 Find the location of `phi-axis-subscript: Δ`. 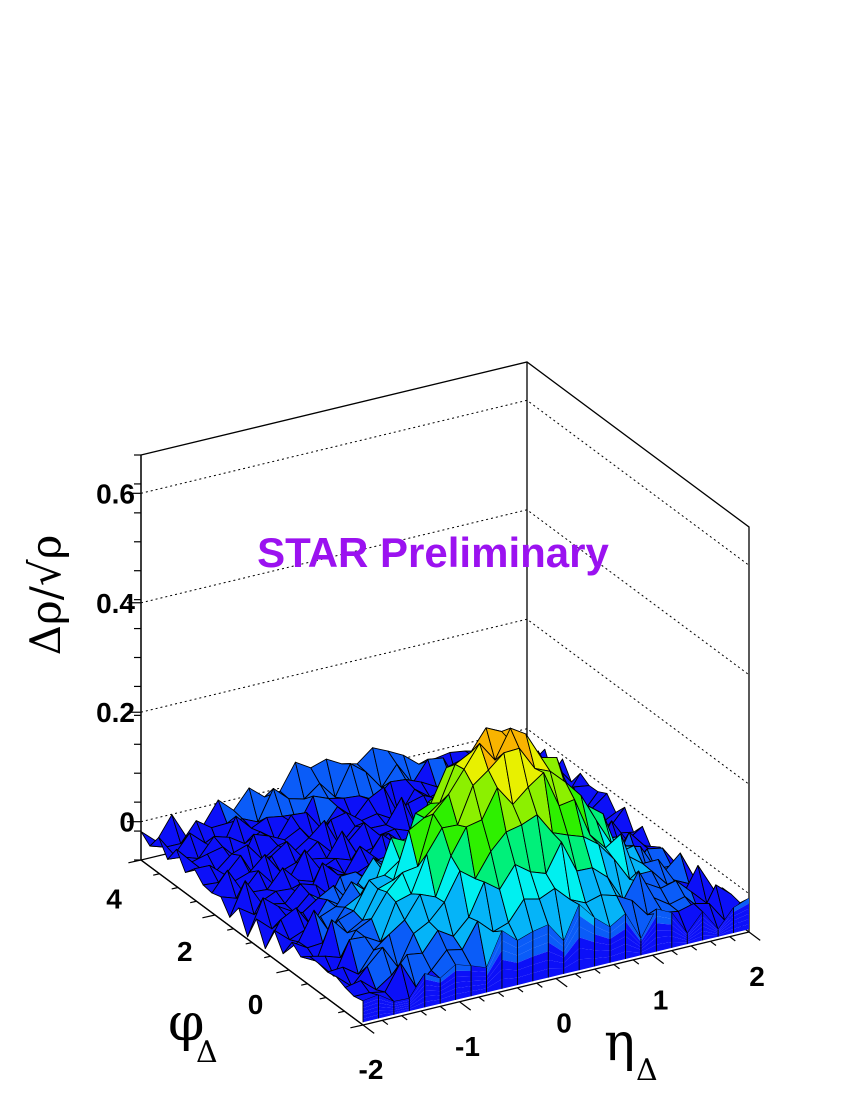

phi-axis-subscript: Δ is located at coordinates (207, 1052).